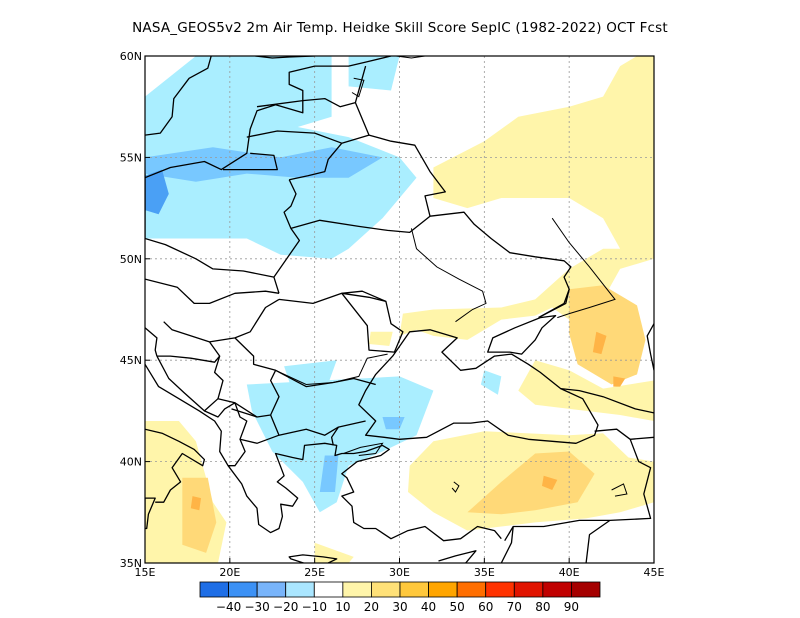 The width and height of the screenshot is (800, 618). What do you see at coordinates (363, 449) in the screenshot?
I see `sea-of-marmara` at bounding box center [363, 449].